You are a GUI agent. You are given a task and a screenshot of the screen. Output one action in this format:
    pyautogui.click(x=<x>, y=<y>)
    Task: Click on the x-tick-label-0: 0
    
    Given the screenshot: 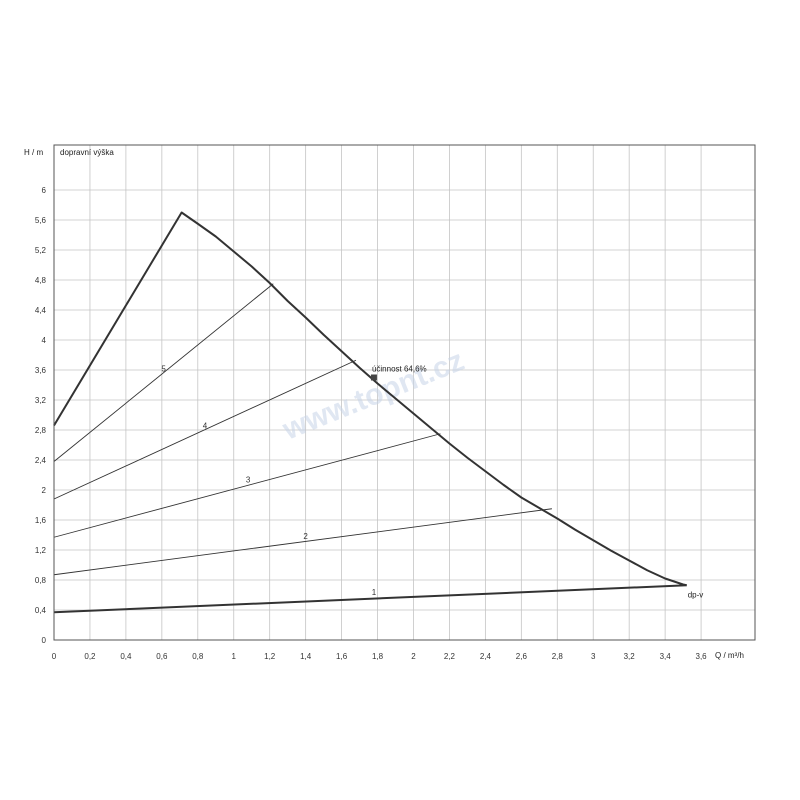 What is the action you would take?
    pyautogui.click(x=54, y=656)
    